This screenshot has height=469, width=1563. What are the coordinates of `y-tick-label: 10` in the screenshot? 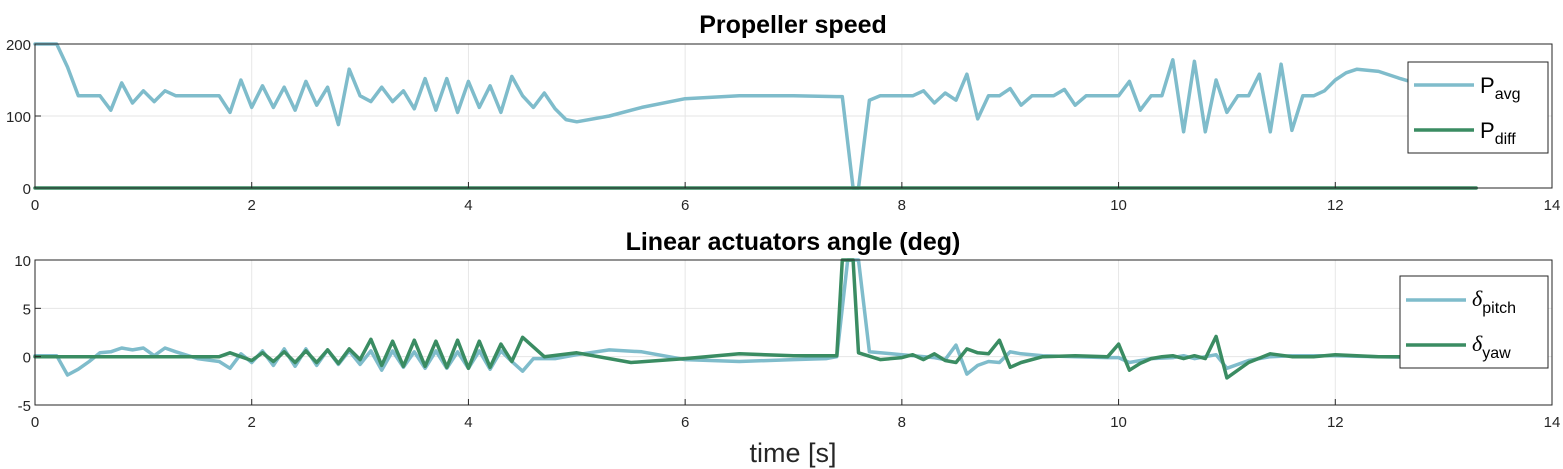 It's located at (22, 261).